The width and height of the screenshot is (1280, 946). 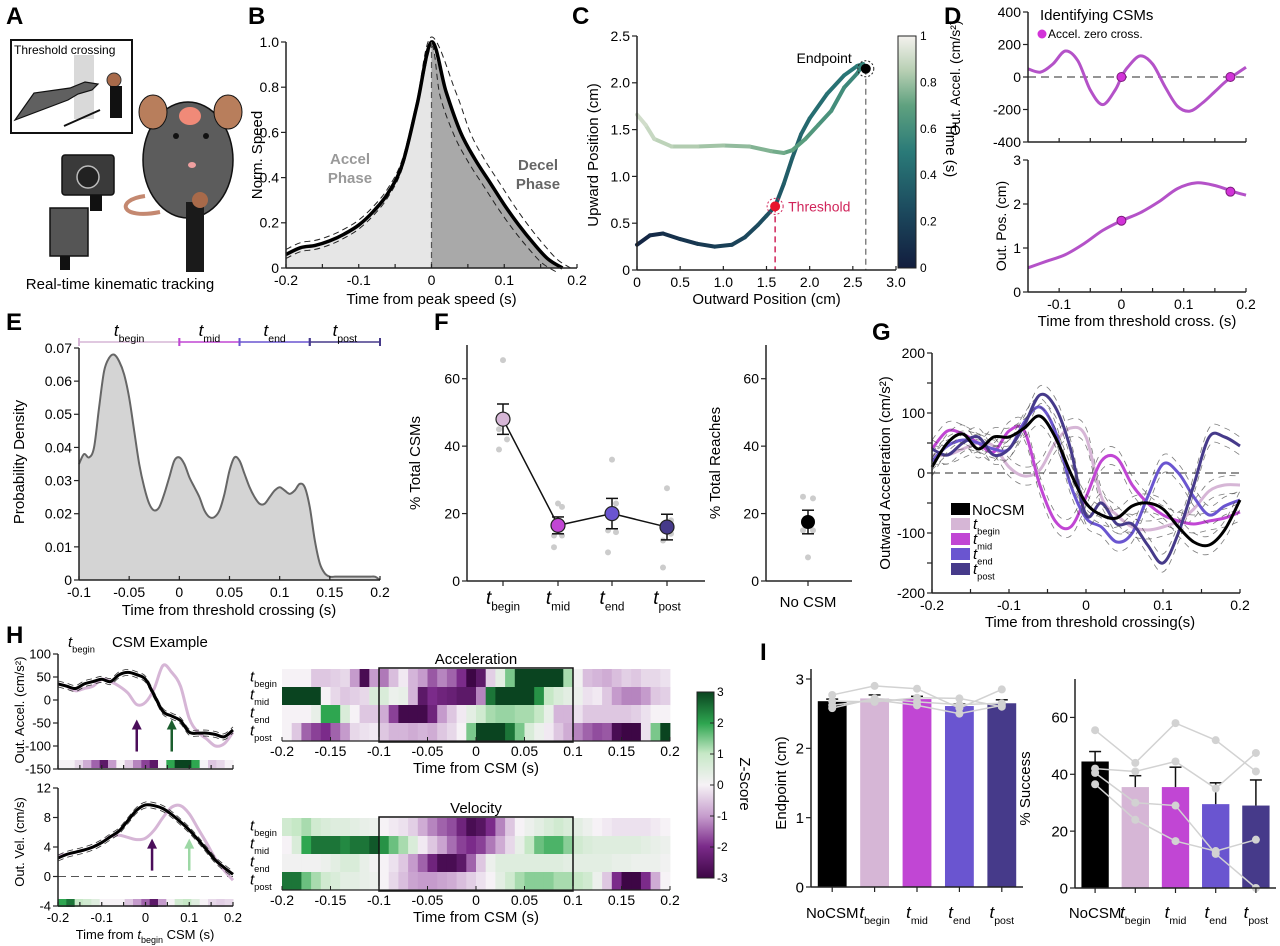 I want to click on headcap-icon, so click(x=190, y=116).